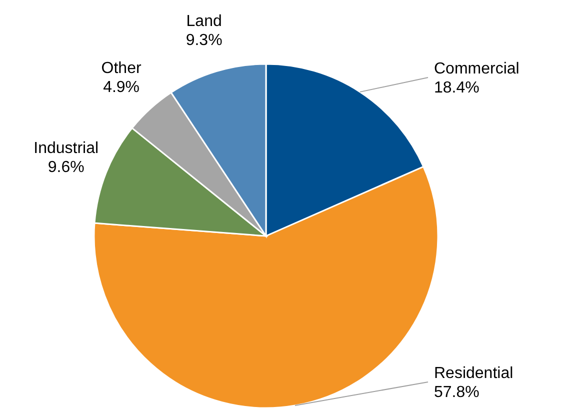  What do you see at coordinates (204, 21) in the screenshot?
I see `slice-label: Land` at bounding box center [204, 21].